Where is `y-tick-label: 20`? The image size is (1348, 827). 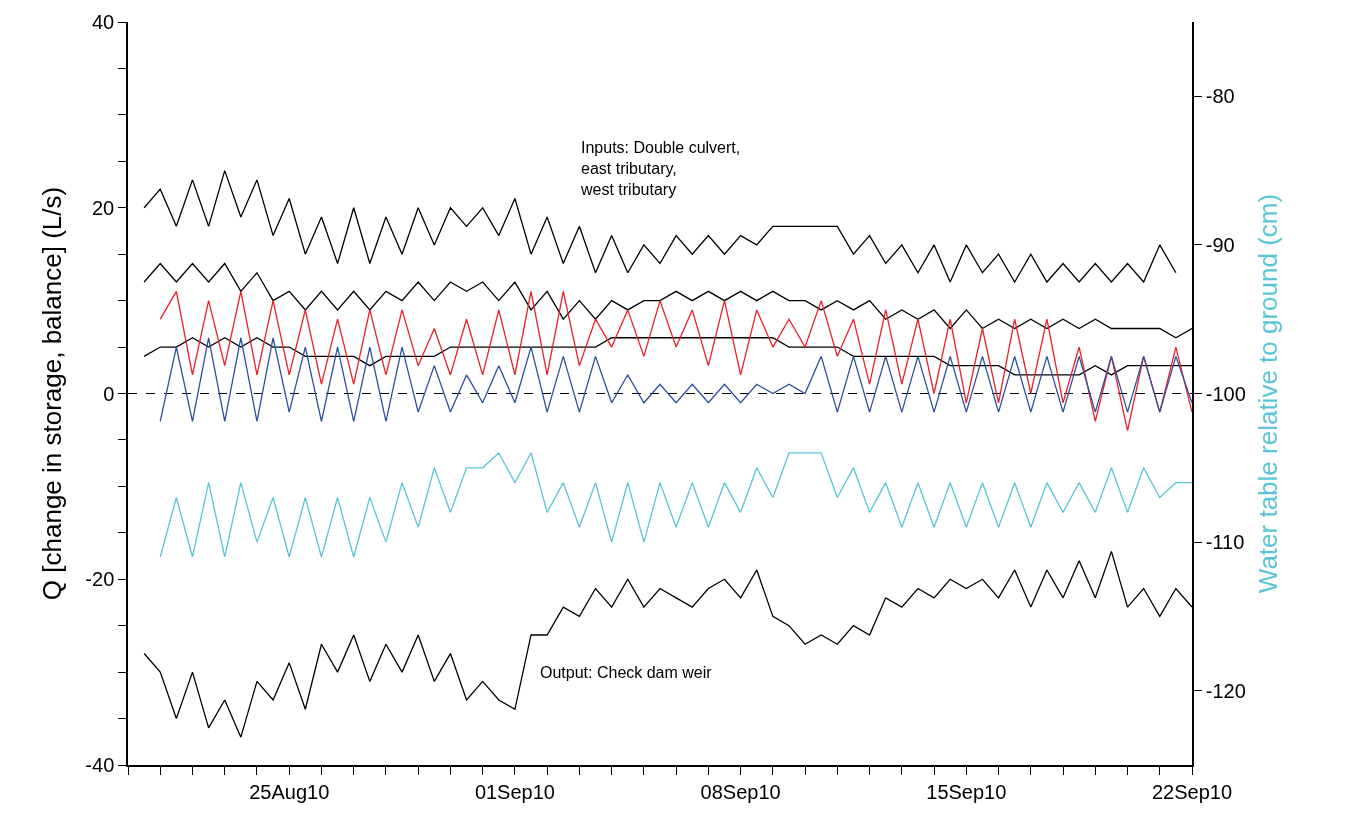
y-tick-label: 20 is located at coordinates (103, 207).